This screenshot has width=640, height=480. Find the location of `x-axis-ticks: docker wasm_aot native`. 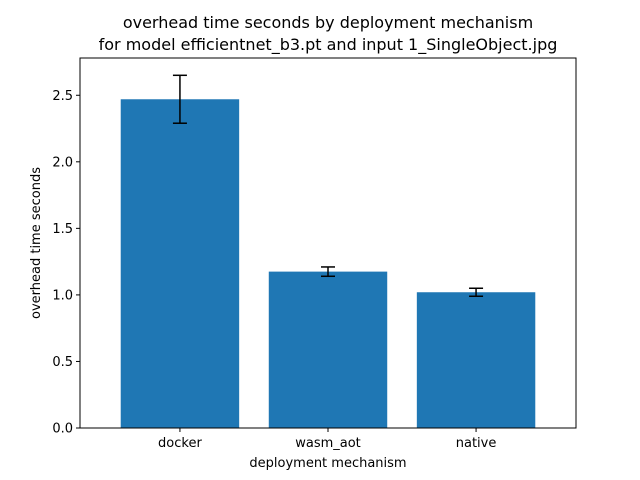

x-axis-ticks: docker wasm_aot native is located at coordinates (327, 439).